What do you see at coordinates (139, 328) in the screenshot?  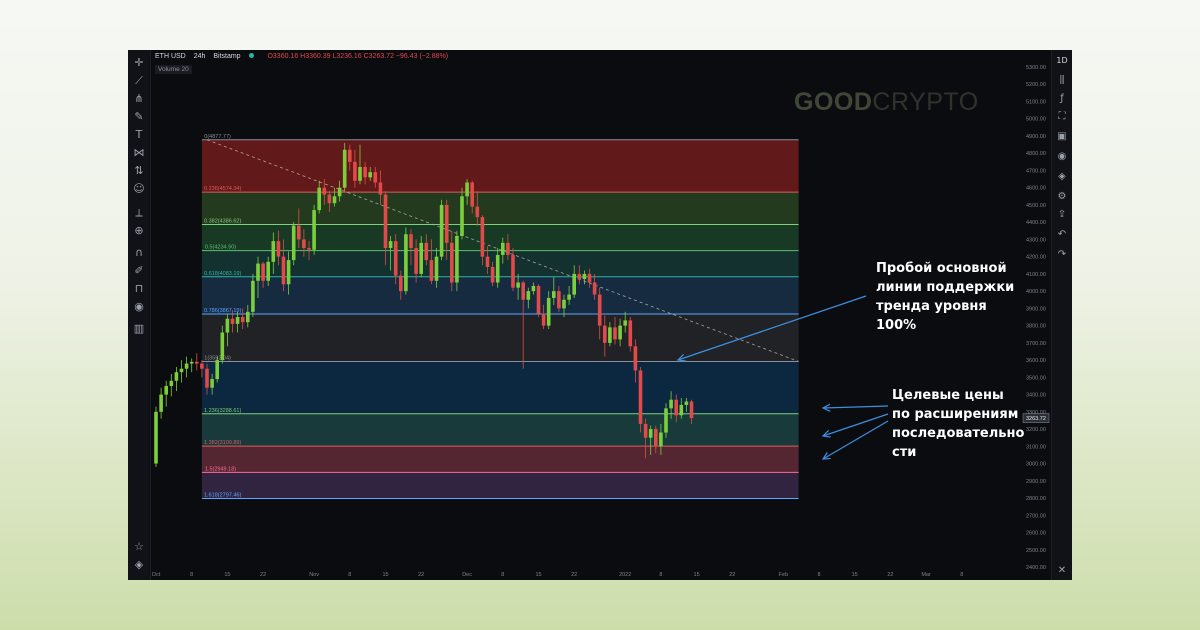 I see `trash-icon: ▥` at bounding box center [139, 328].